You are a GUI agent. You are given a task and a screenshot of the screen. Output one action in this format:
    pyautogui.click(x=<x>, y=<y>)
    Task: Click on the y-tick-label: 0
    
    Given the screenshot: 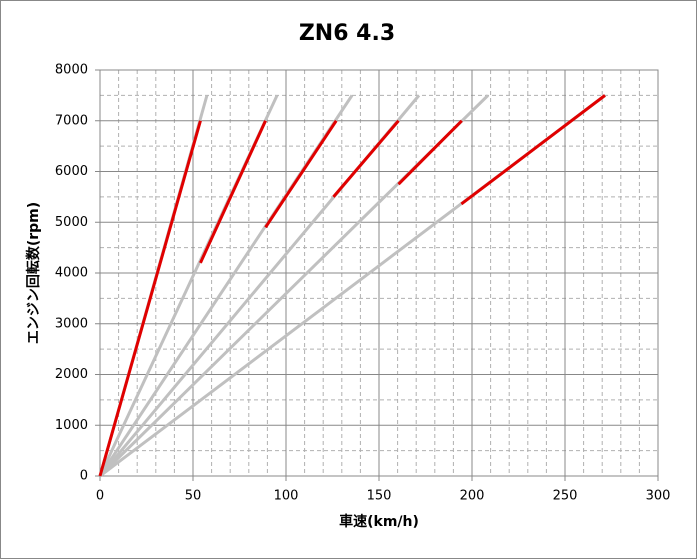 What is the action you would take?
    pyautogui.click(x=84, y=476)
    